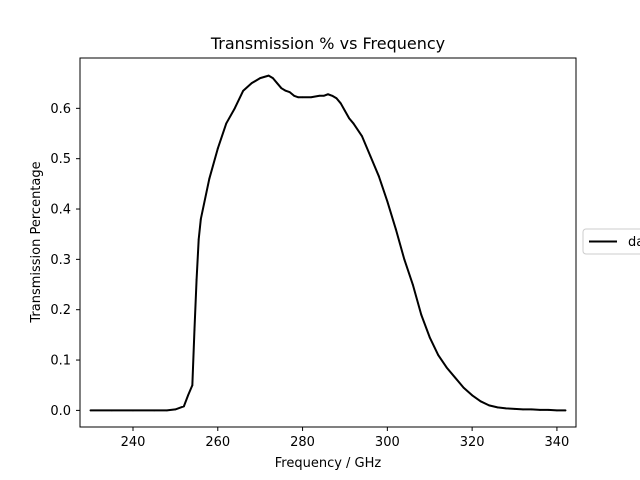 The width and height of the screenshot is (640, 480). I want to click on y-tick-label-0.3: 0.3, so click(60, 260).